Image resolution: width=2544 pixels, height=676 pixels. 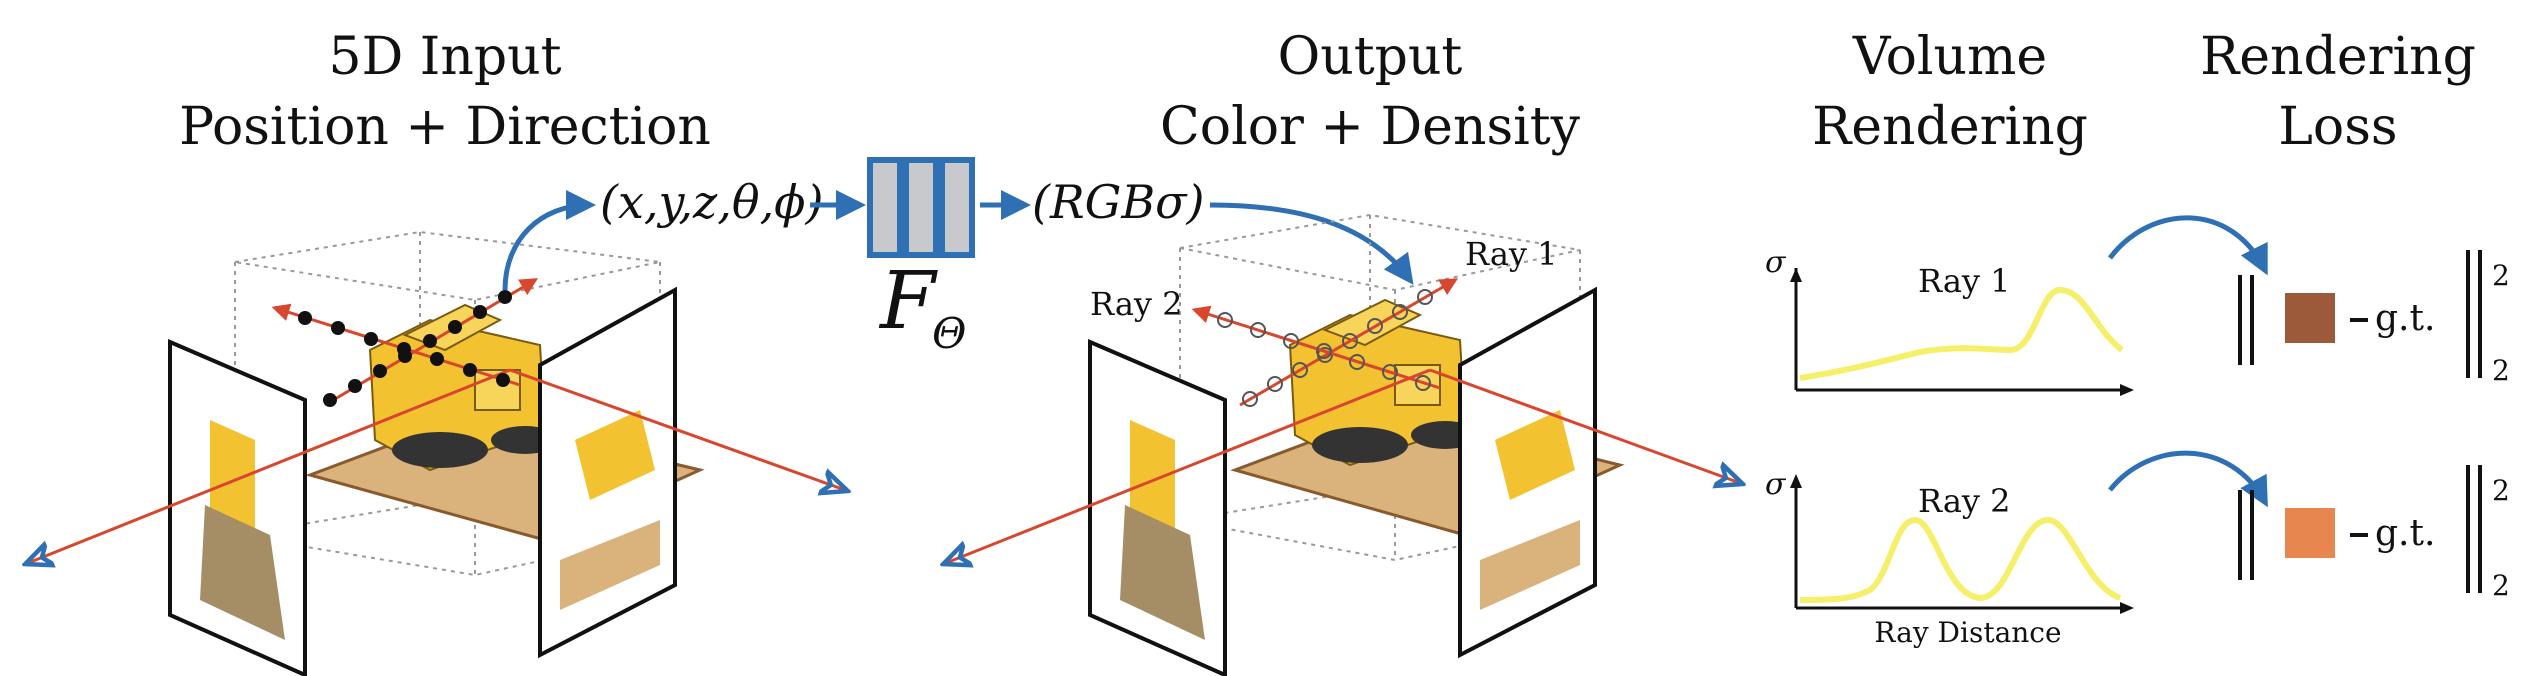 I want to click on output-ray-left-camera, so click(x=1188, y=465).